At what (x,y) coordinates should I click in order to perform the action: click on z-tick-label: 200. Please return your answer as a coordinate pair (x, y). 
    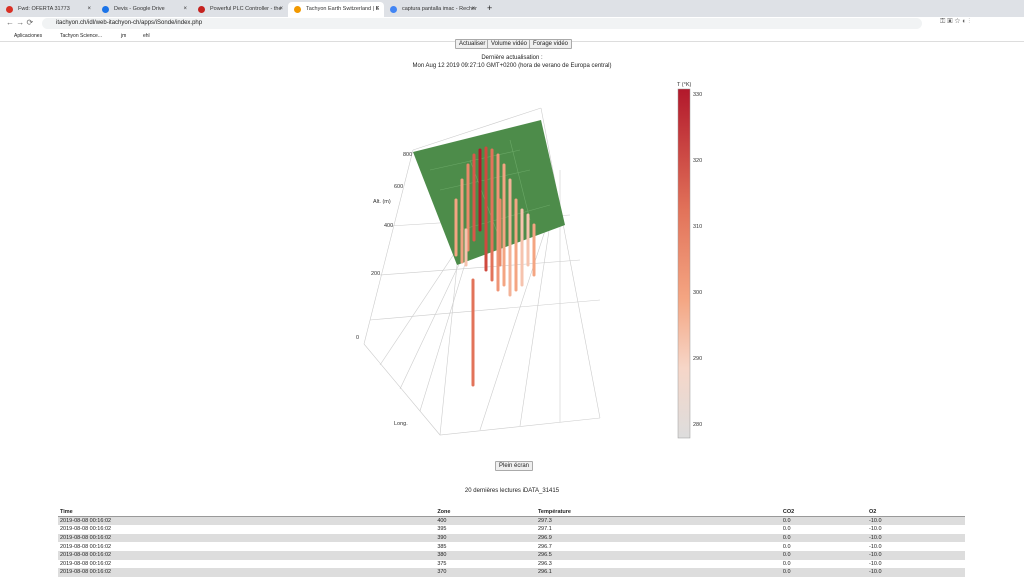
    Looking at the image, I should click on (375, 274).